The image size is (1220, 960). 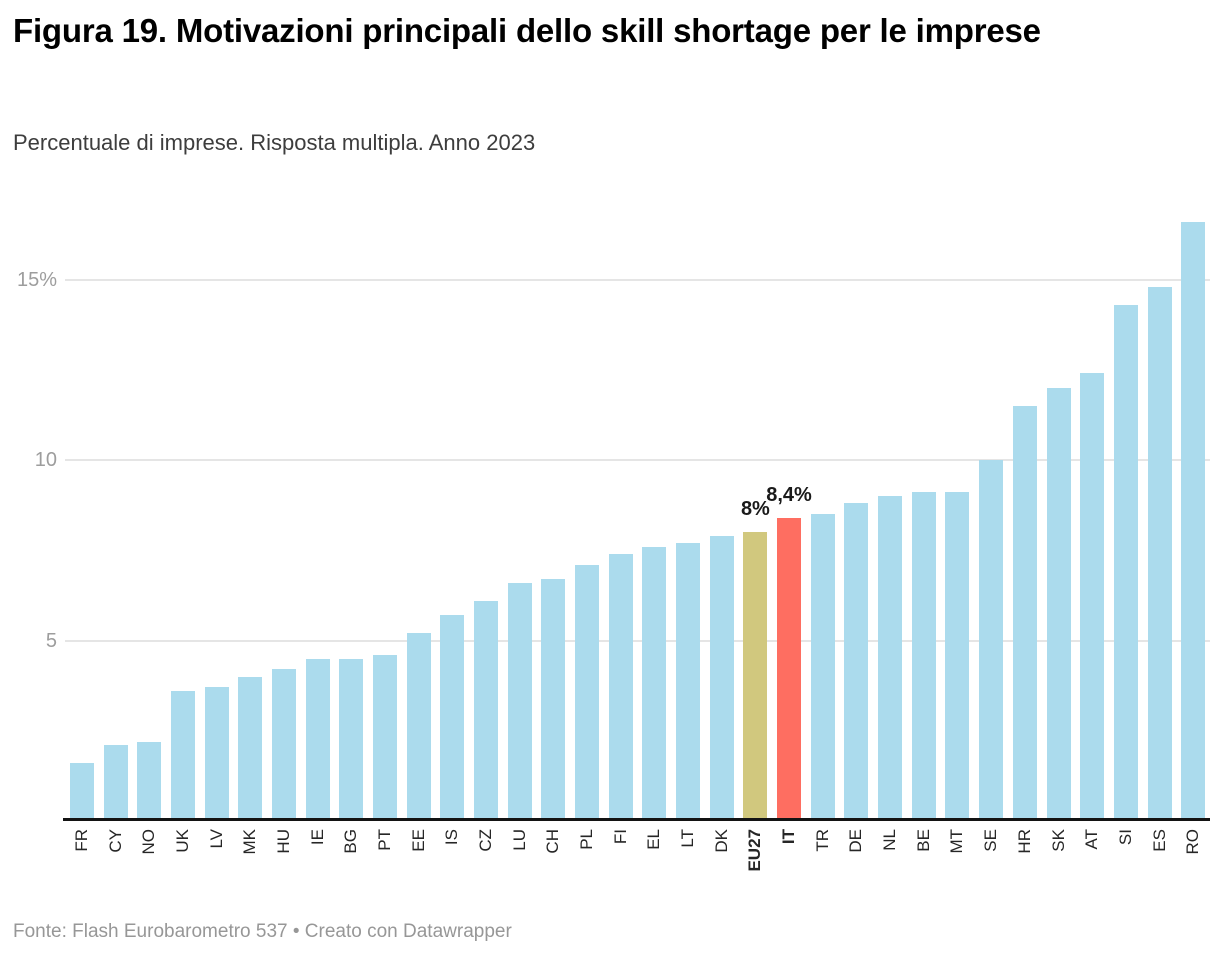 What do you see at coordinates (182, 841) in the screenshot?
I see `x-axis-label-UK: UK` at bounding box center [182, 841].